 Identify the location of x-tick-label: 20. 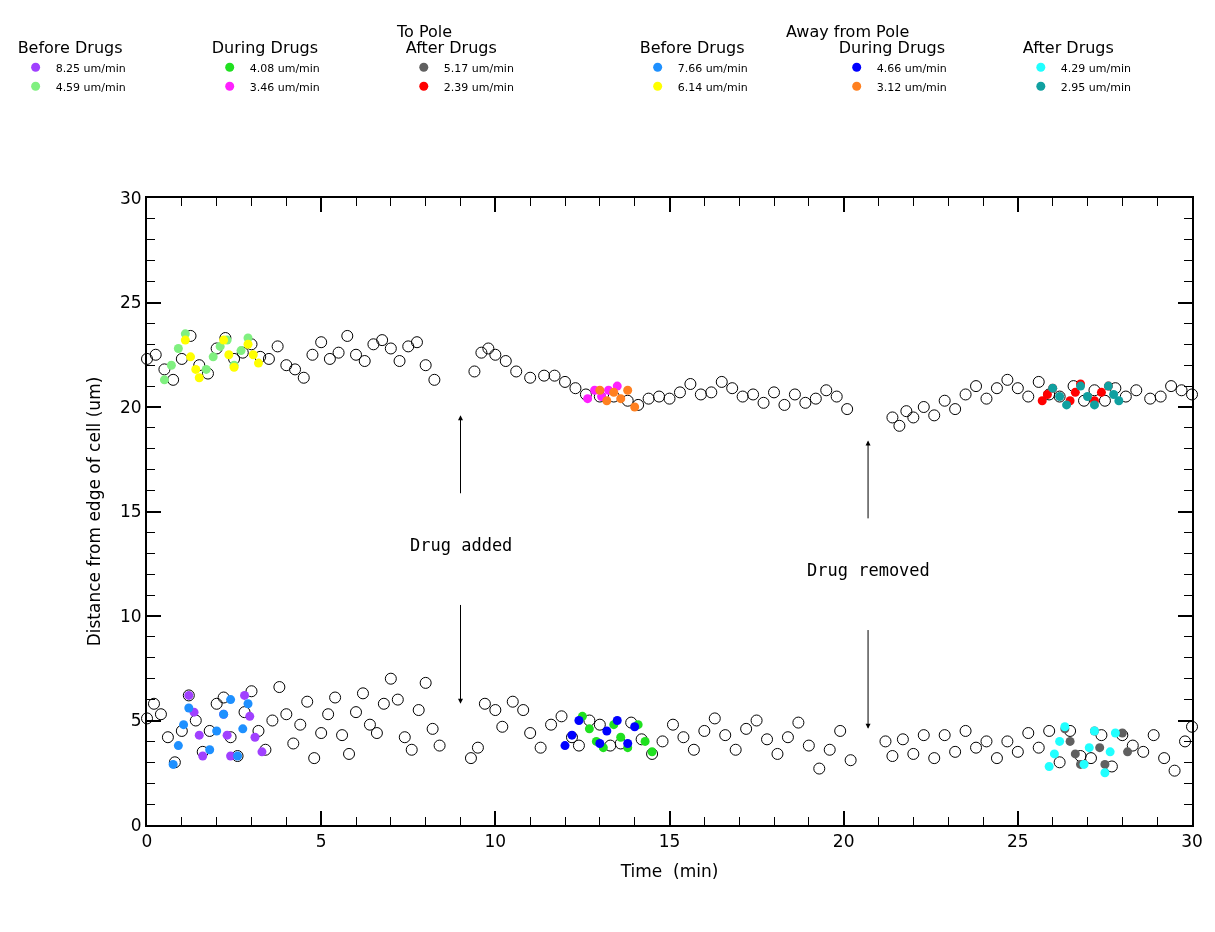
(843, 841).